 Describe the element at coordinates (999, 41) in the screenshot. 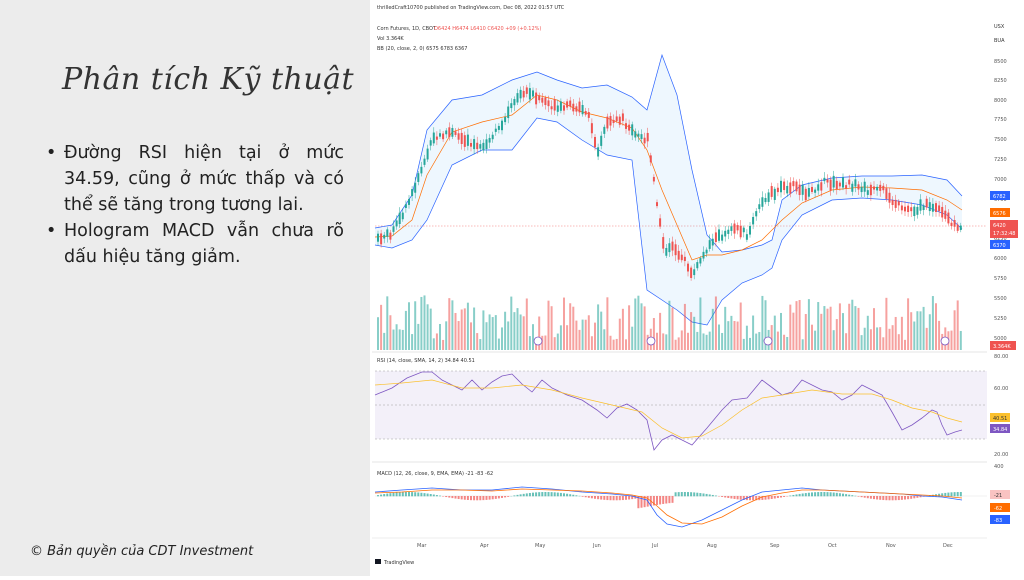

I see `unit-label: BUA` at that location.